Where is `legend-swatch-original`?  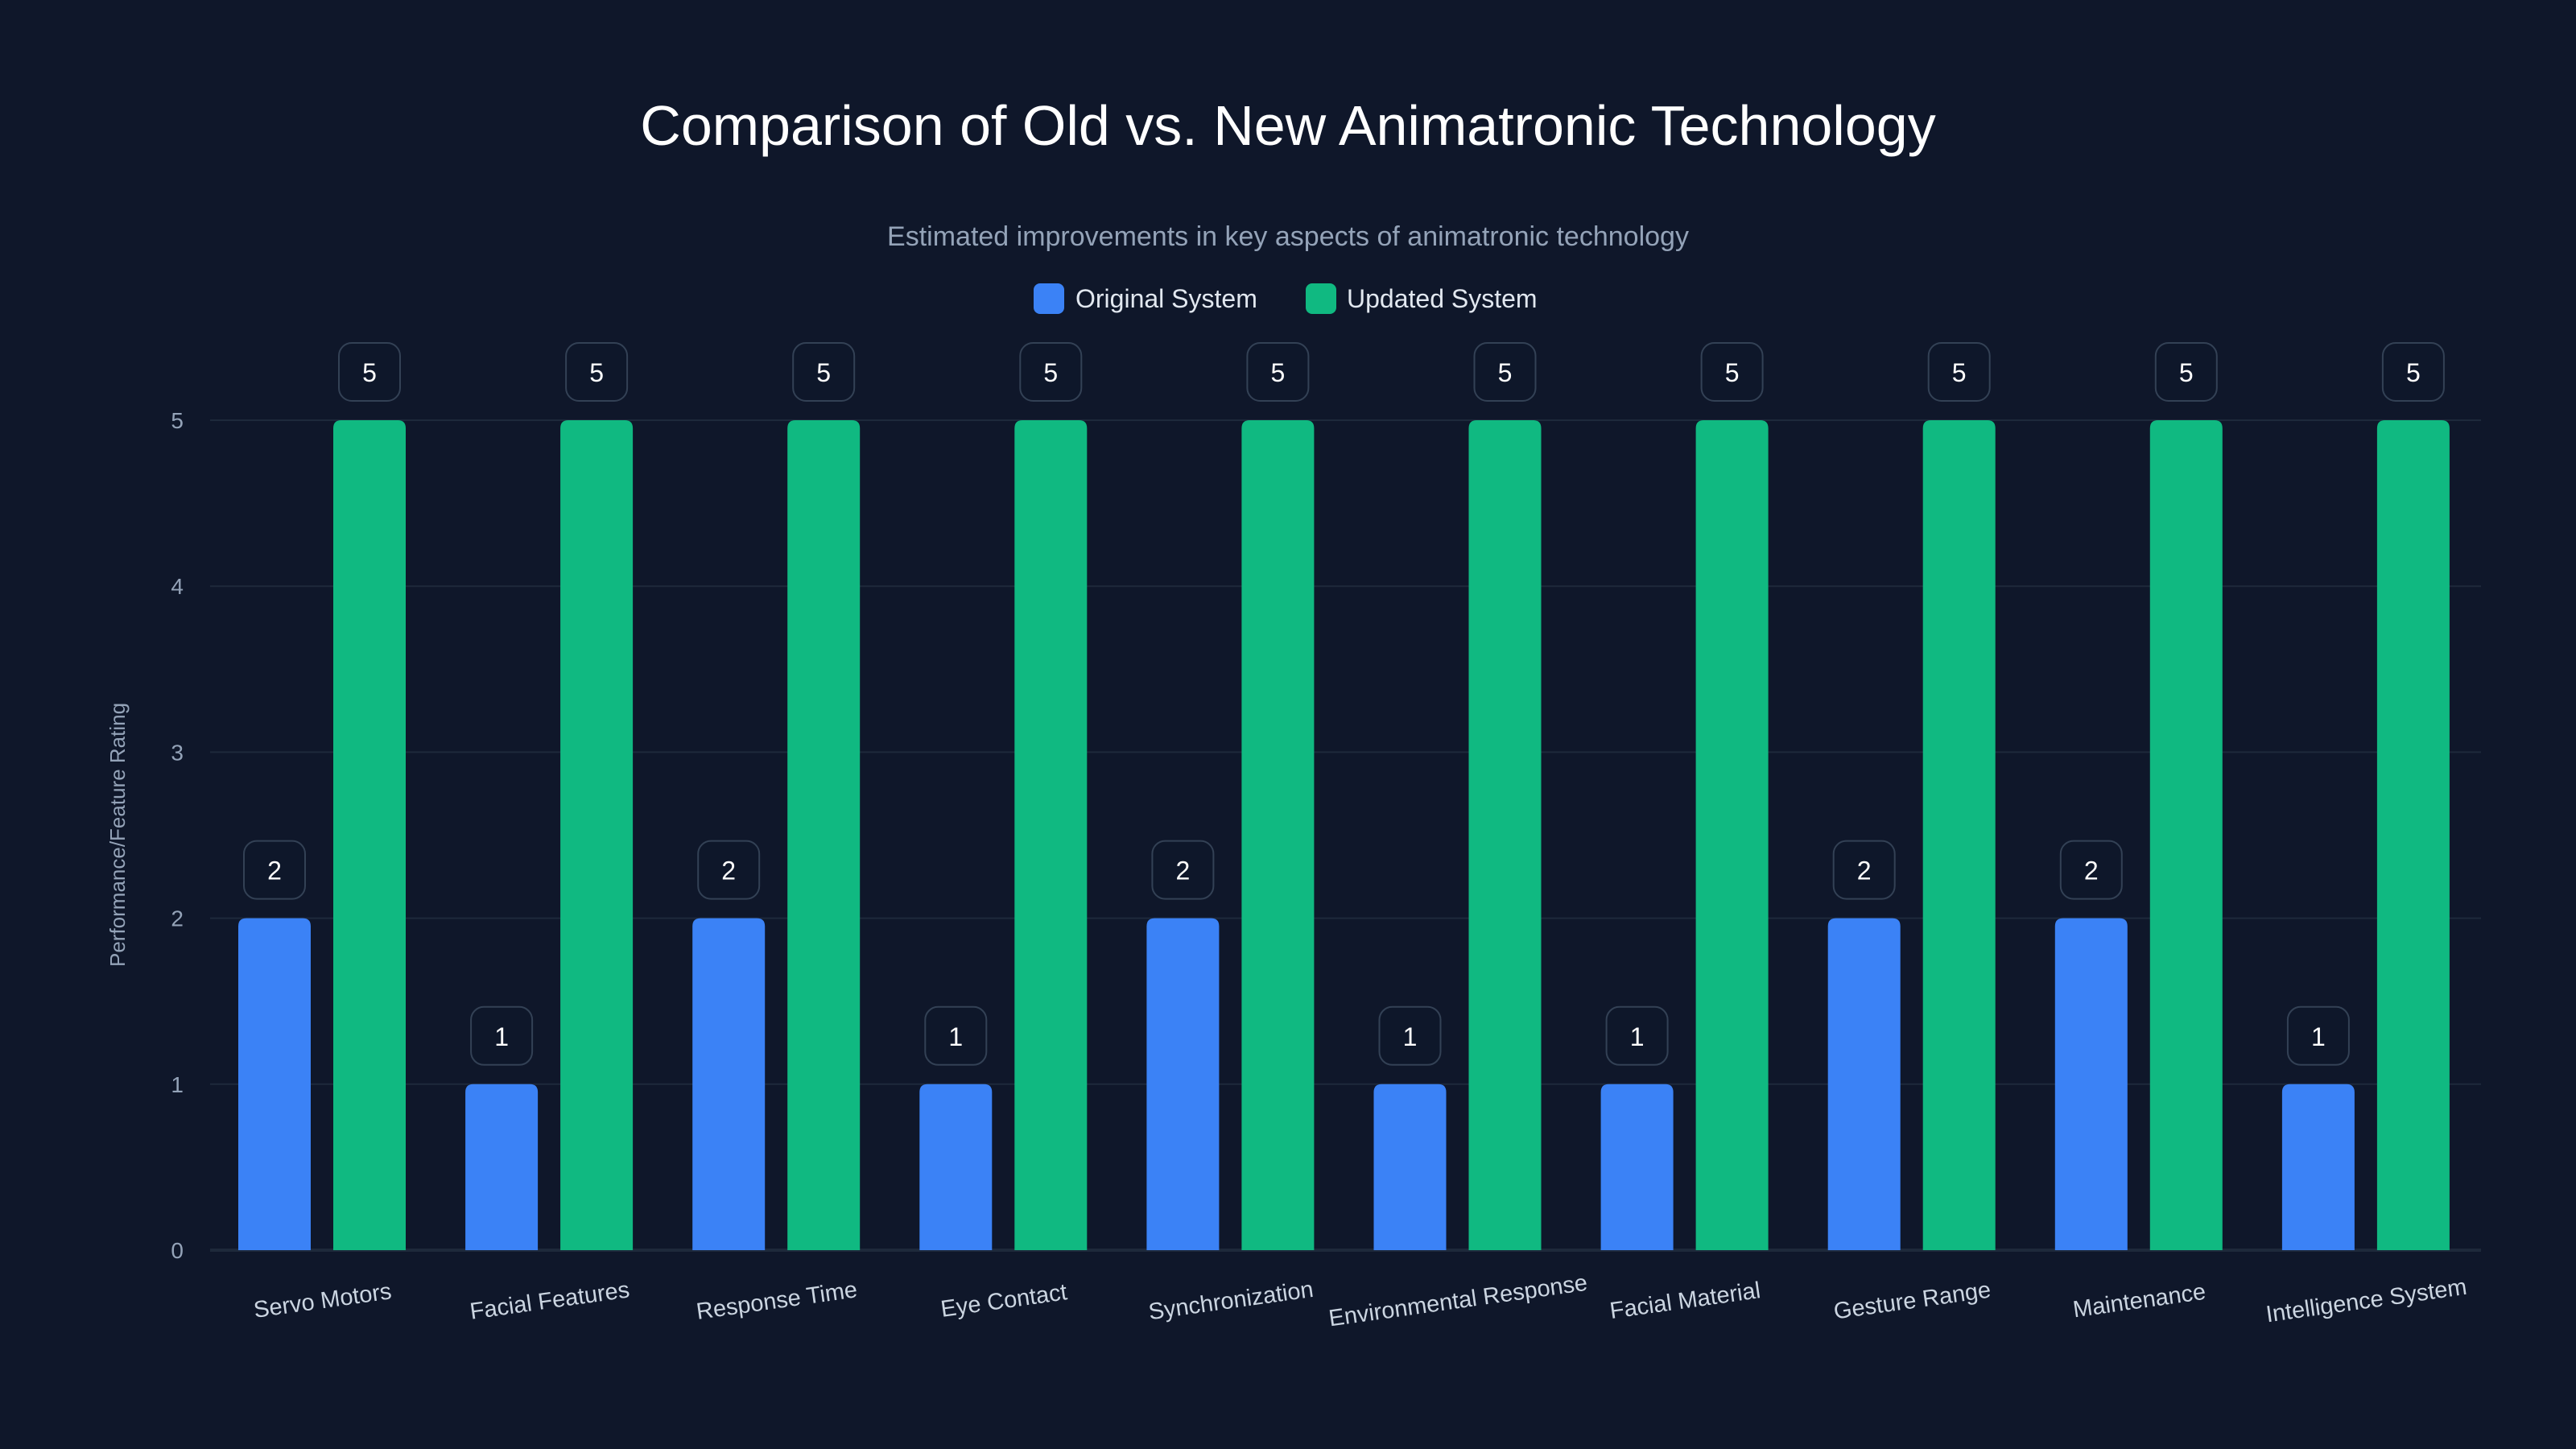 legend-swatch-original is located at coordinates (1049, 298).